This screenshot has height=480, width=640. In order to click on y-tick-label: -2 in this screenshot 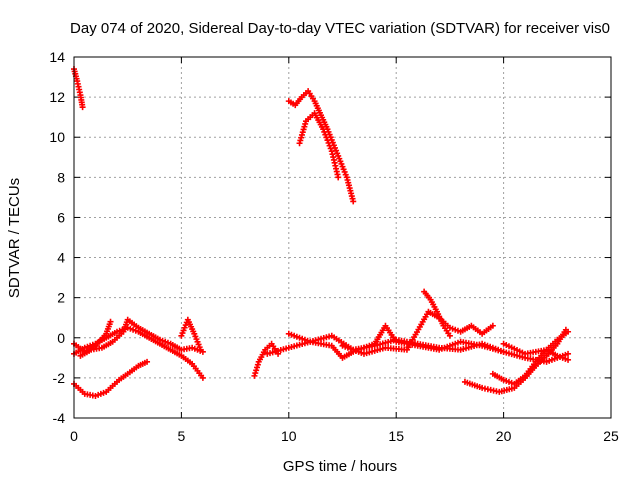, I will do `click(59, 378)`.